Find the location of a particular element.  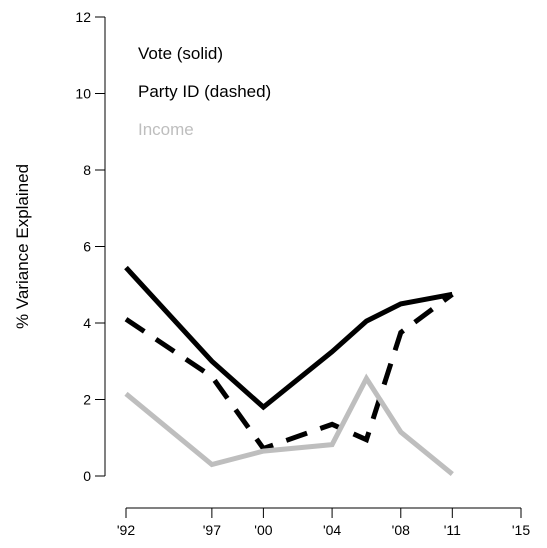

legend-entry: Party ID (dashed) is located at coordinates (204, 91).